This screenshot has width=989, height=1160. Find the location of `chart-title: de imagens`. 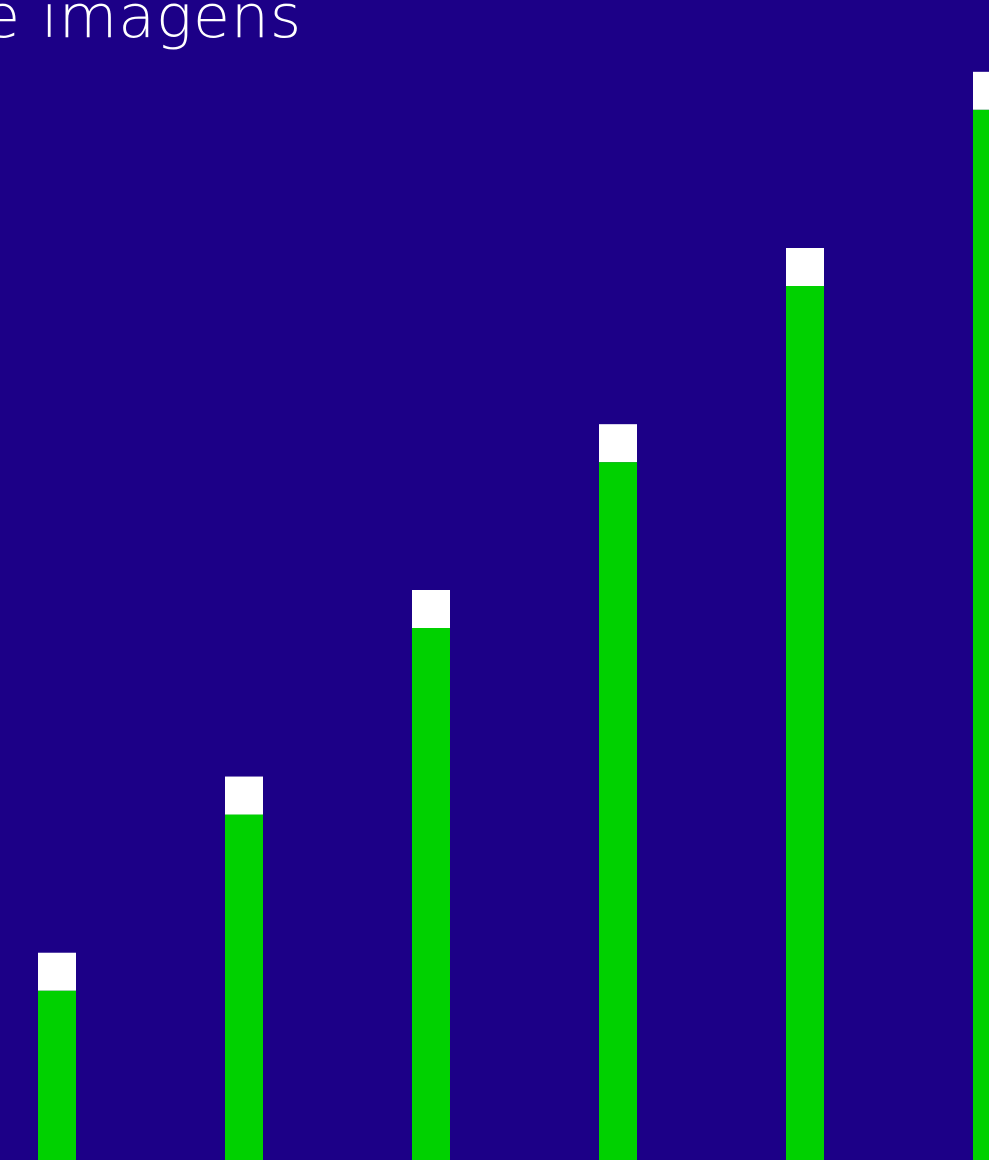

chart-title: de imagens is located at coordinates (151, 26).